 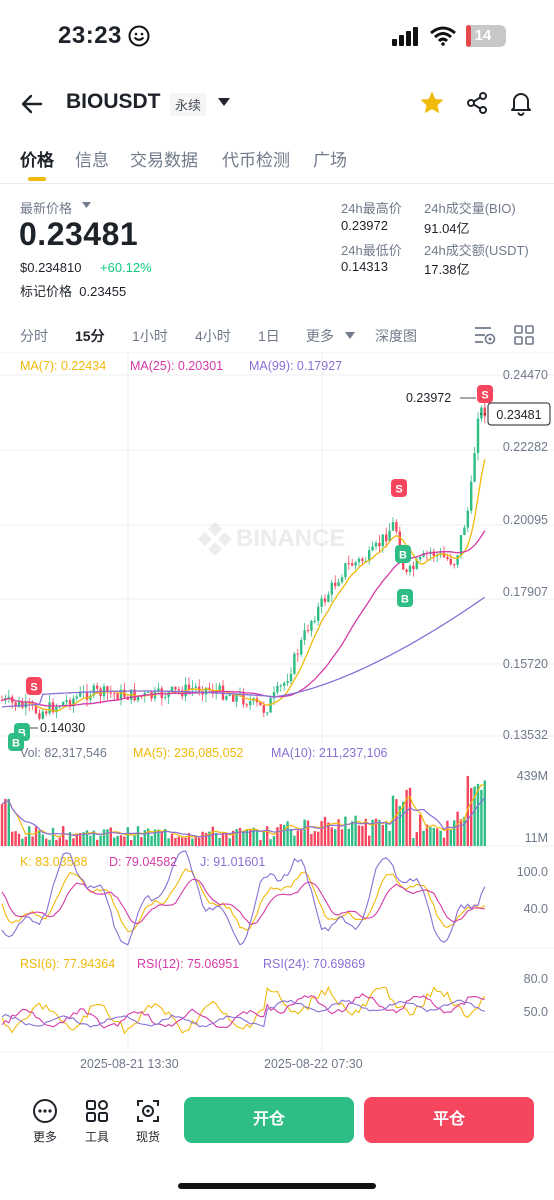 I want to click on rsi-lines, so click(x=243, y=1010).